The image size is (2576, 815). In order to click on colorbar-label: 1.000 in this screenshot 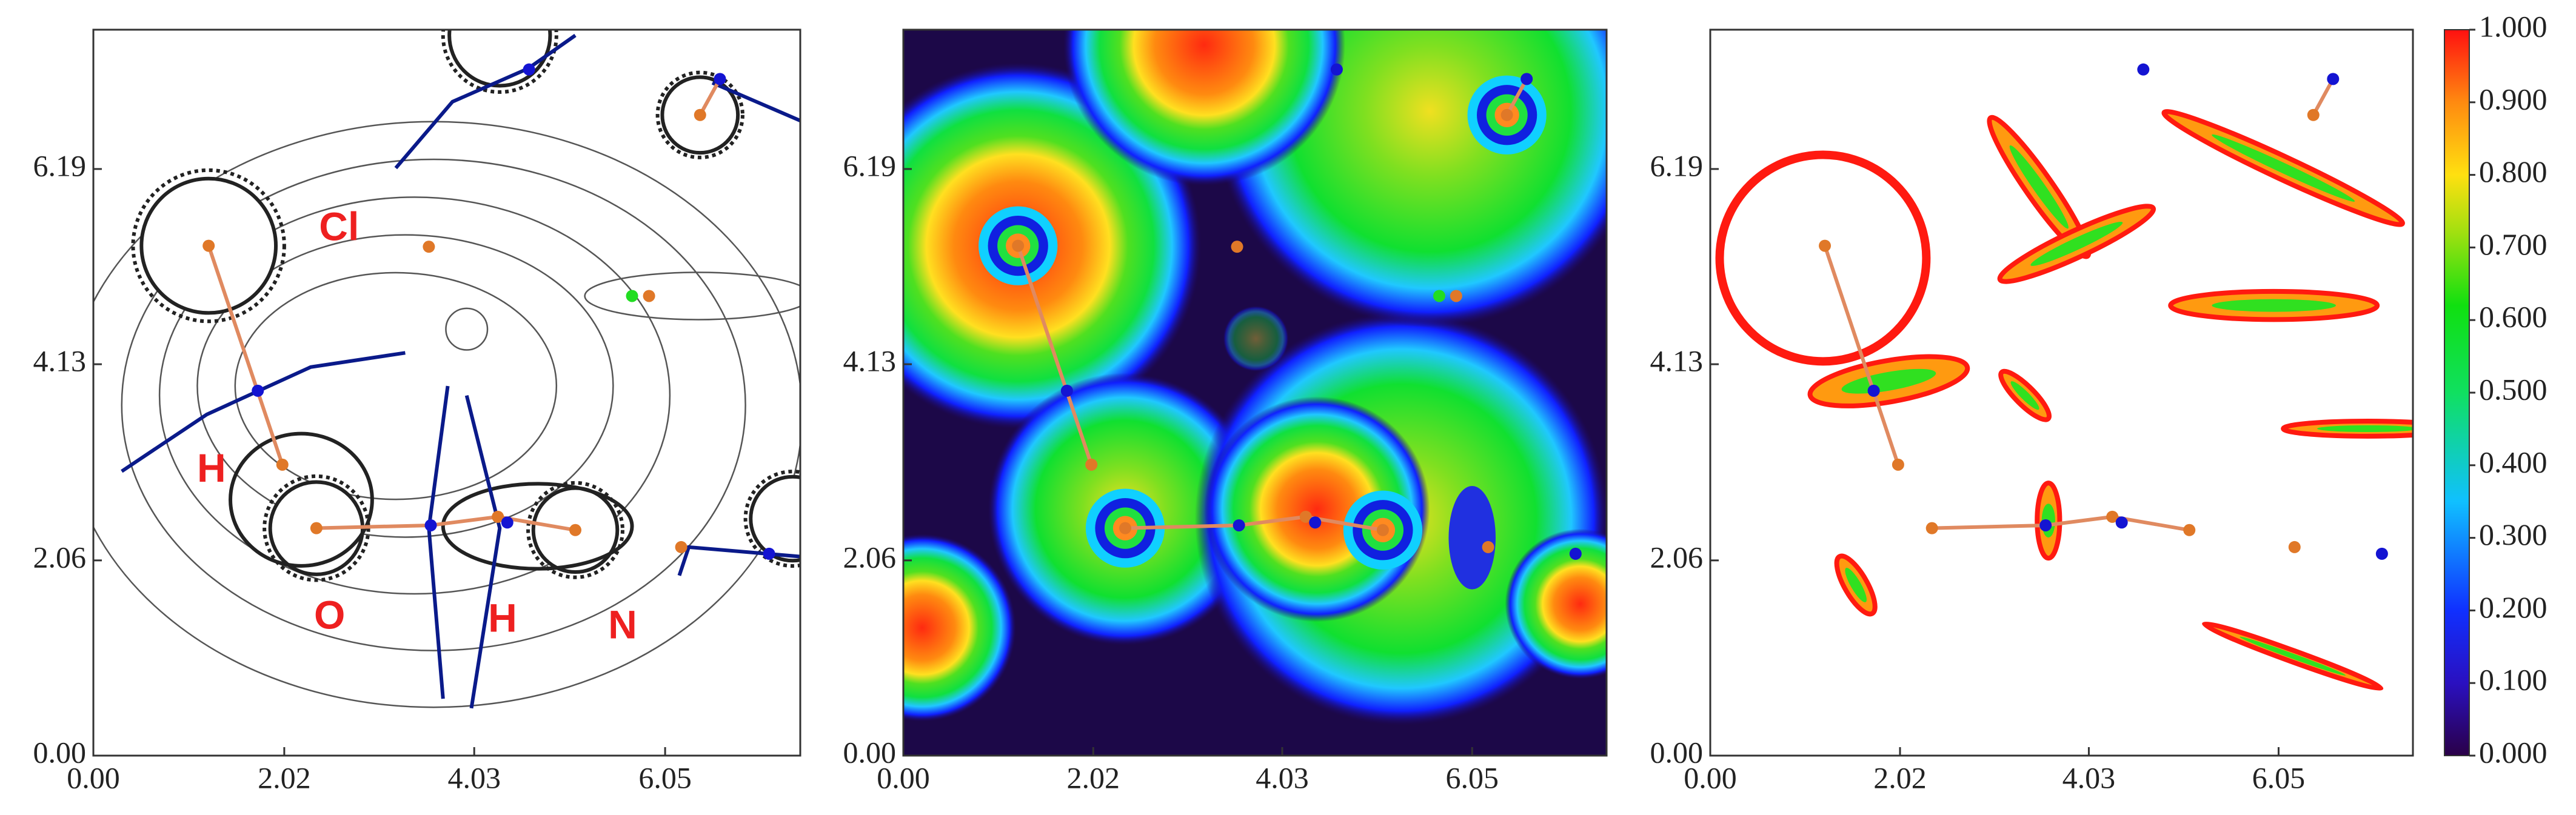, I will do `click(2513, 26)`.